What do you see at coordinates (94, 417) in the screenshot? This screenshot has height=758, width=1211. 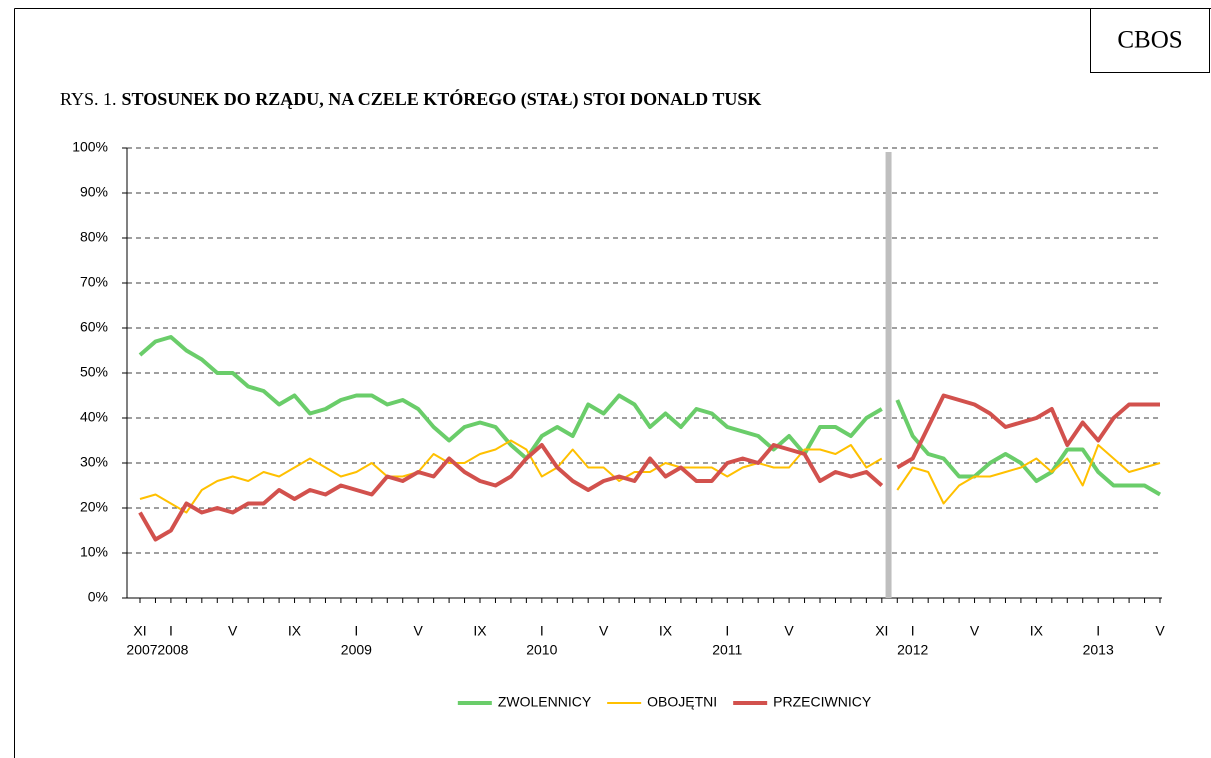 I see `y-tick-label: 40%` at bounding box center [94, 417].